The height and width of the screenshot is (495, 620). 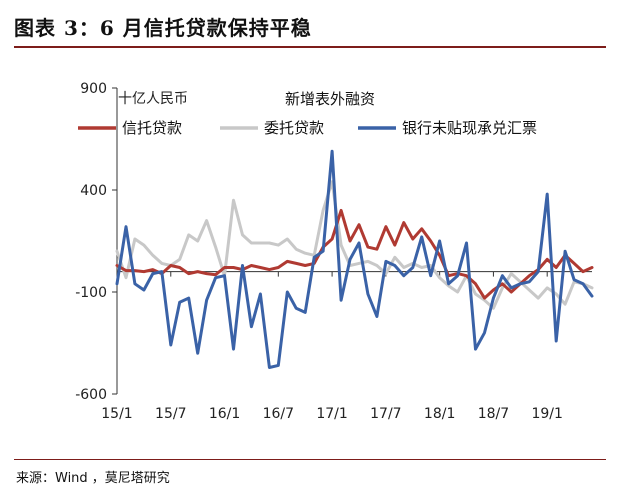 I want to click on title-rule, so click(x=310, y=47).